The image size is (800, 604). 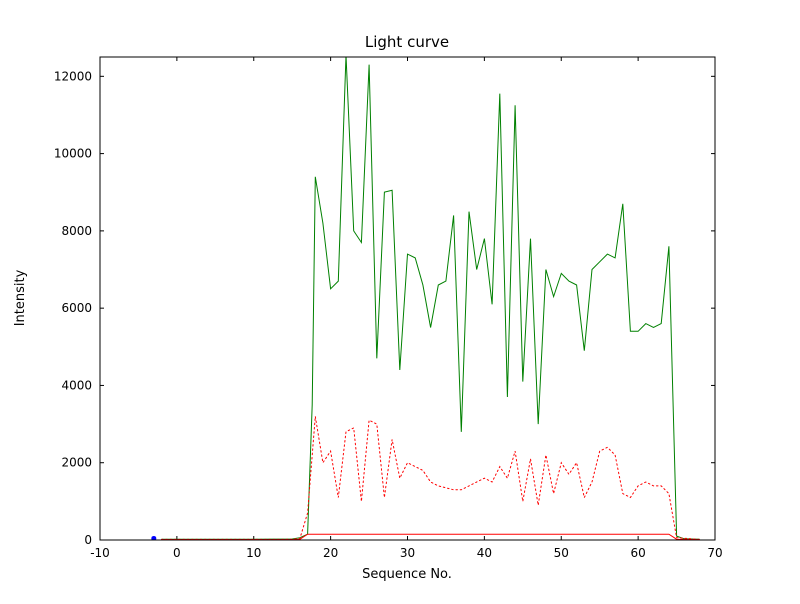 I want to click on x-tick-label: 0, so click(x=177, y=553).